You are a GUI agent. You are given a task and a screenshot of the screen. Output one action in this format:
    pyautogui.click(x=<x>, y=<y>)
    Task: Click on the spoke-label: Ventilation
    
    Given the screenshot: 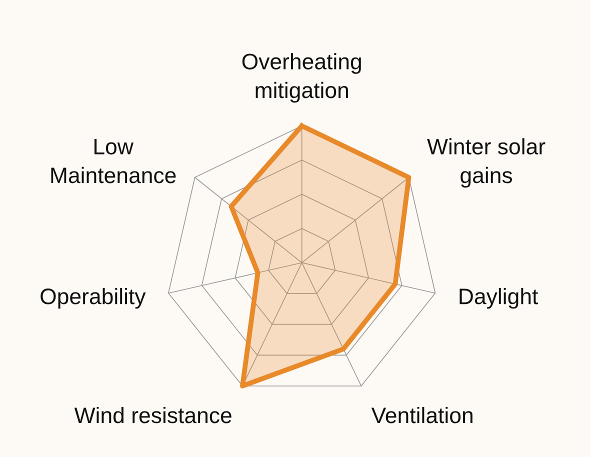 What is the action you would take?
    pyautogui.click(x=421, y=415)
    